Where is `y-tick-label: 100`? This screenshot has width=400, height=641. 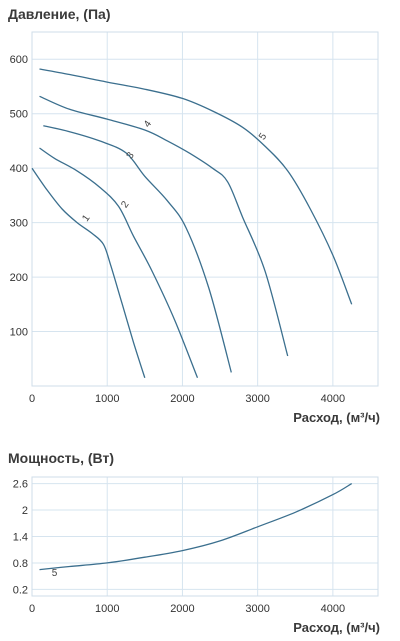
y-tick-label: 100 is located at coordinates (19, 333).